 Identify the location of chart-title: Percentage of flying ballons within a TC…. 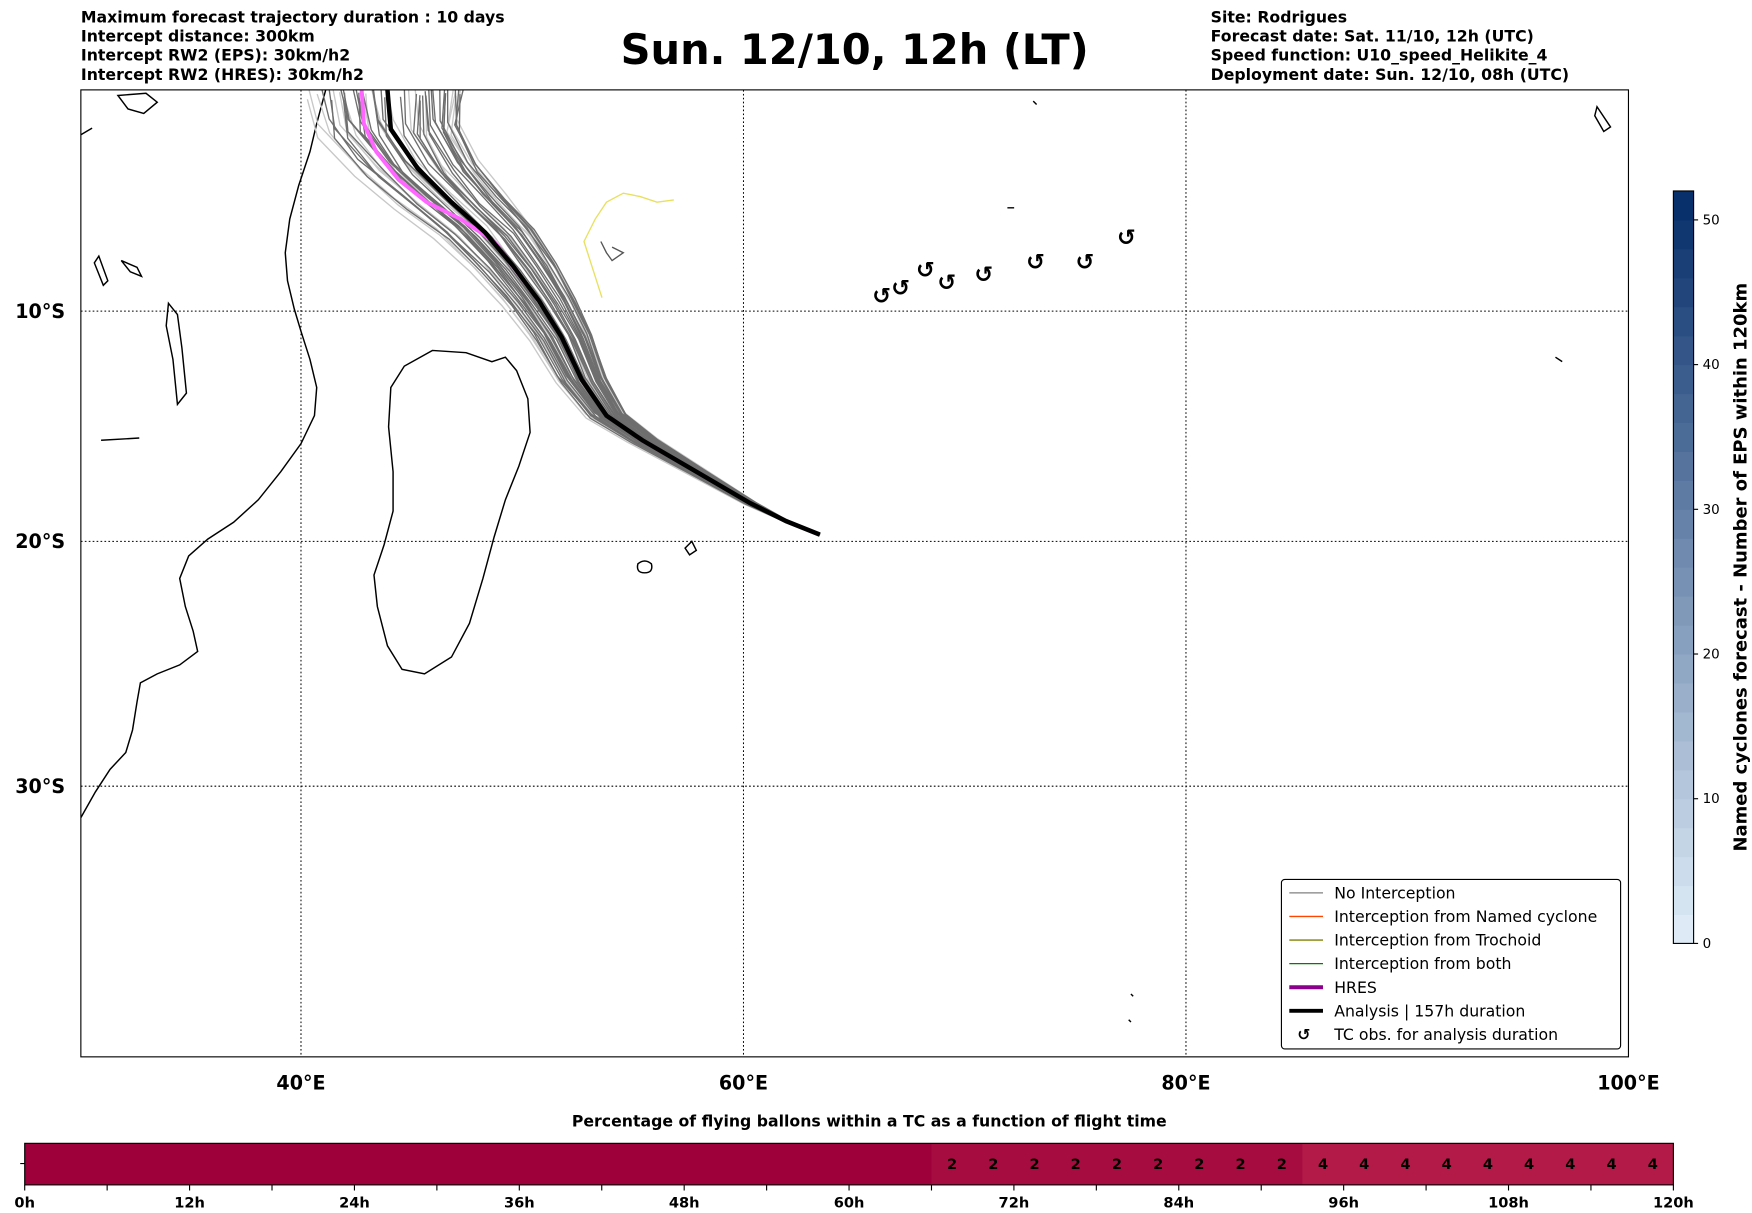
(869, 1120).